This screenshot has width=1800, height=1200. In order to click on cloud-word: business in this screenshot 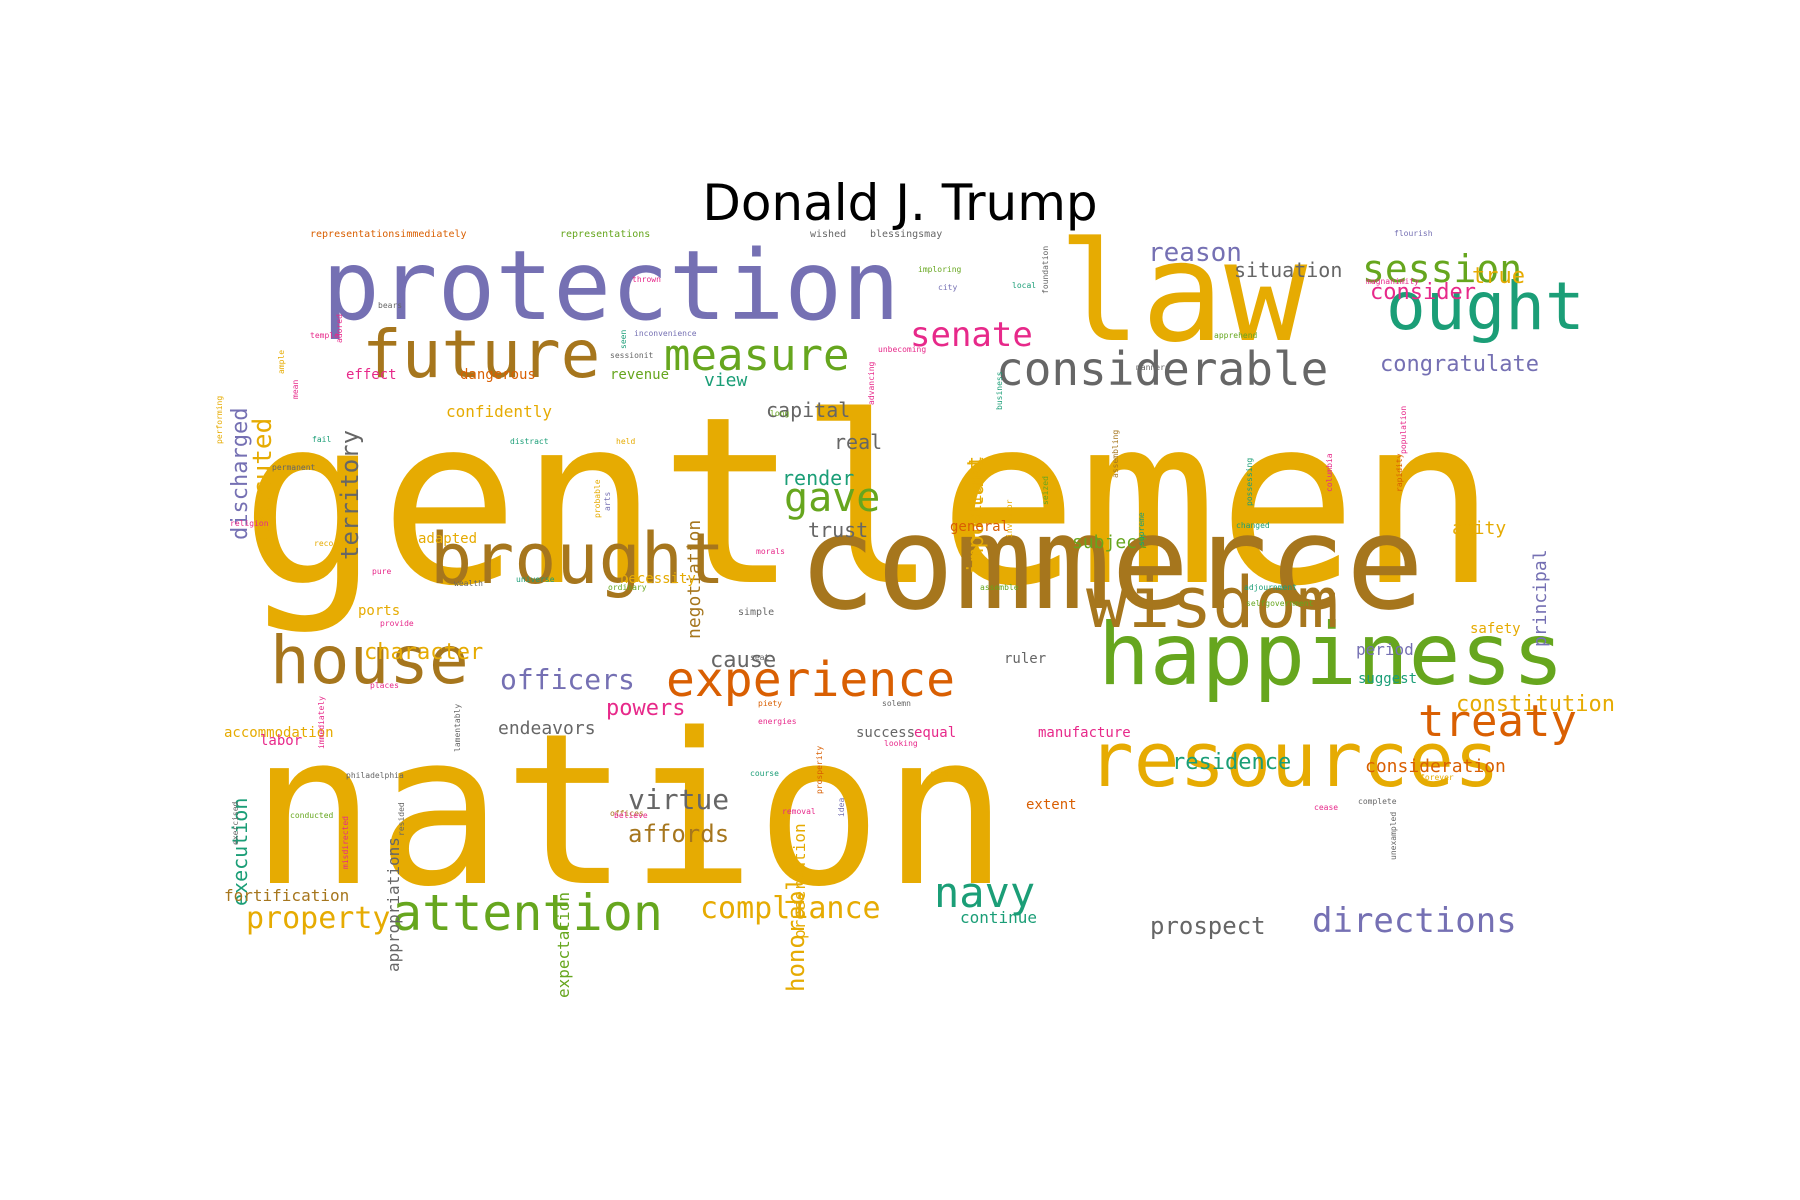, I will do `click(999, 391)`.